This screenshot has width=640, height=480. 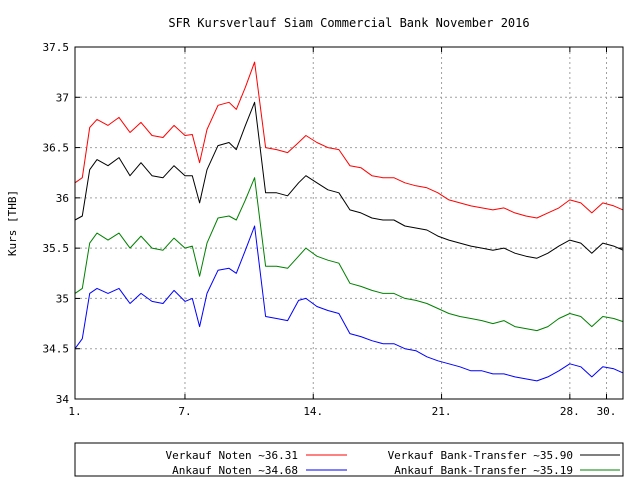 What do you see at coordinates (62, 97) in the screenshot?
I see `y-tick-label: 37` at bounding box center [62, 97].